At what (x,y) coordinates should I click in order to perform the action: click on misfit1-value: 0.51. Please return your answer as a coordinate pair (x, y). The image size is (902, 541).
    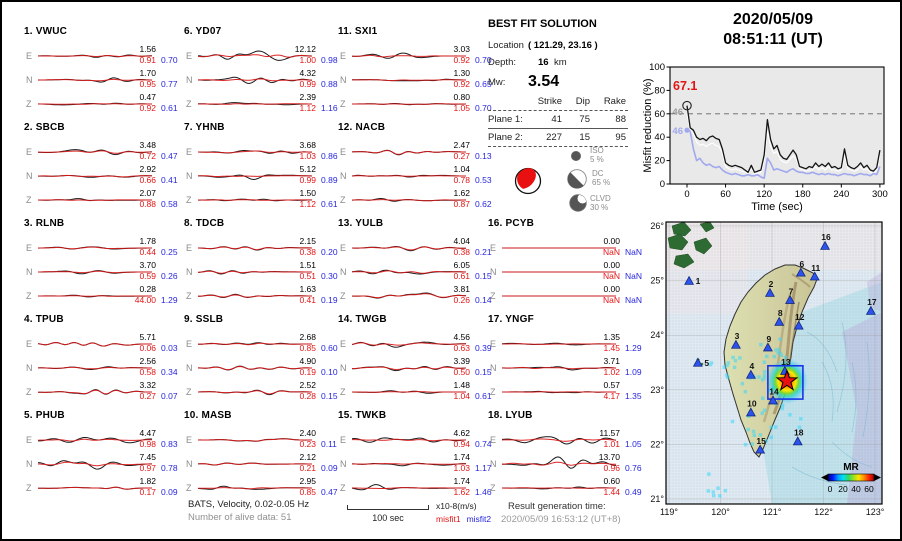
    Looking at the image, I should click on (307, 275).